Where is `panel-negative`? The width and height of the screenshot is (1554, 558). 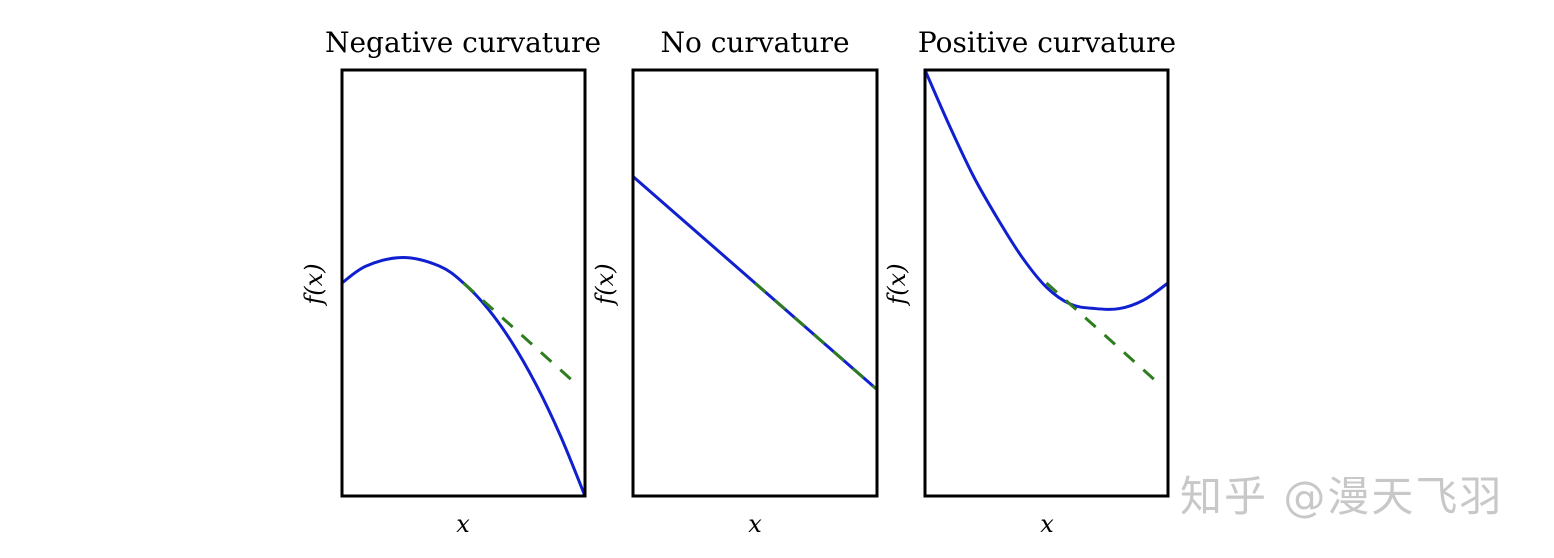
panel-negative is located at coordinates (463, 283).